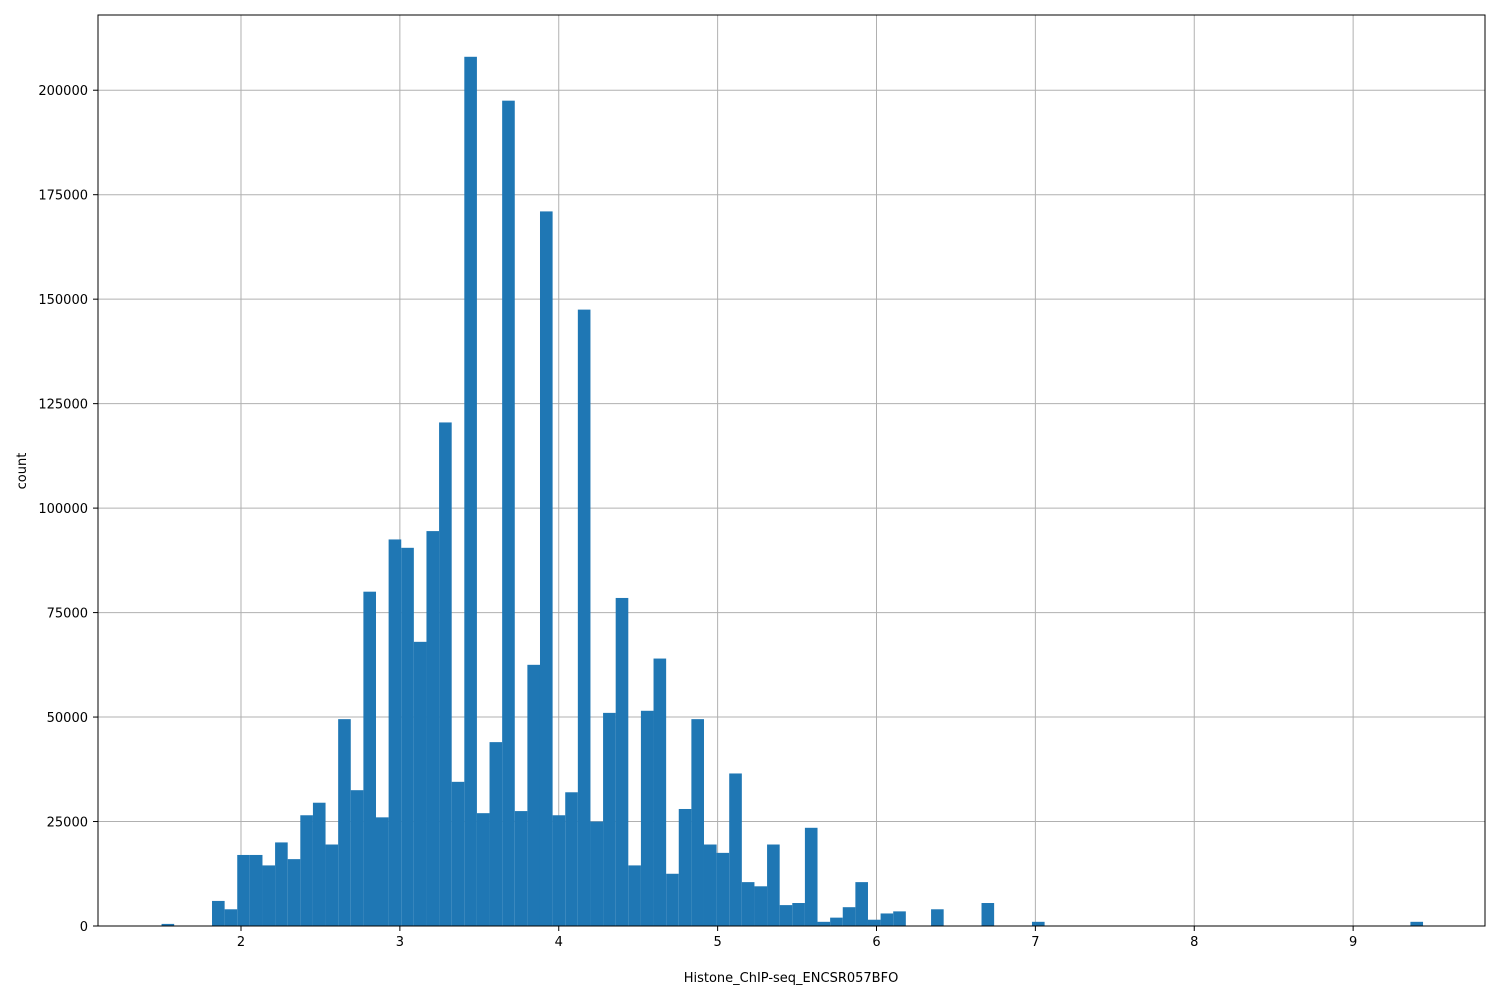 This screenshot has height=1000, width=1500. What do you see at coordinates (63, 509) in the screenshot?
I see `y-tick-label: 100000` at bounding box center [63, 509].